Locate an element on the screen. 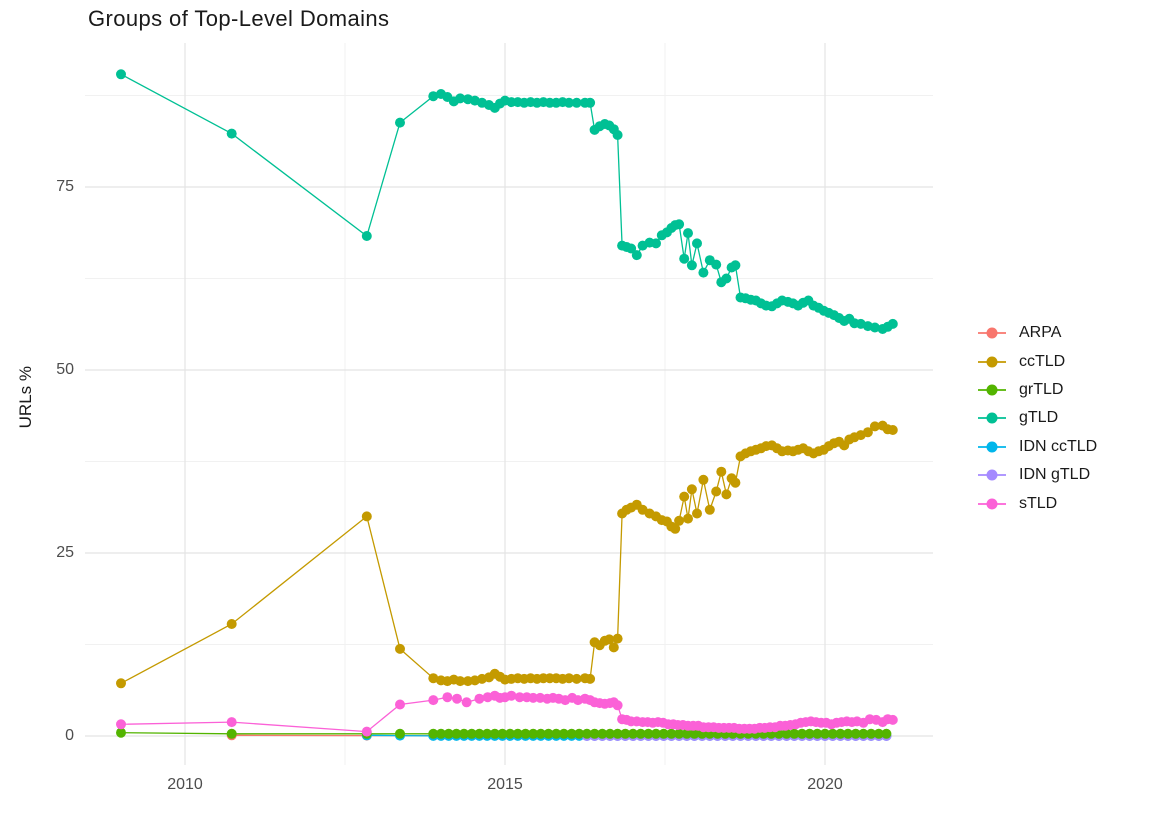 This screenshot has width=1164, height=827. legend-entry-gtld: gTLD is located at coordinates (1037, 418).